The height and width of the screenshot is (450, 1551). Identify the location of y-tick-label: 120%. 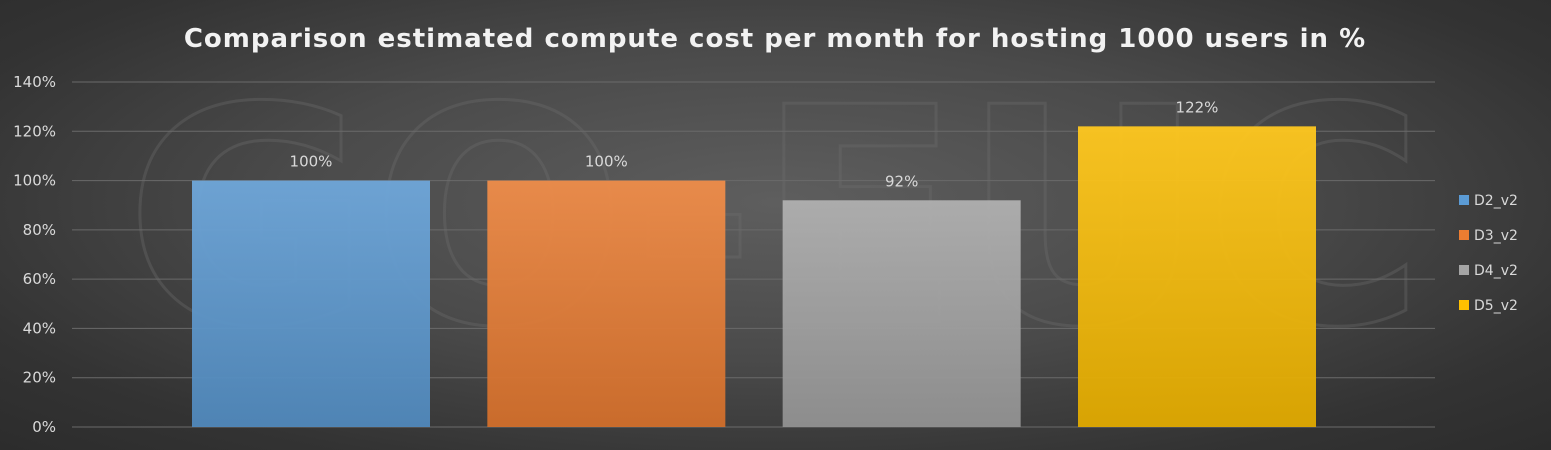
(34, 131).